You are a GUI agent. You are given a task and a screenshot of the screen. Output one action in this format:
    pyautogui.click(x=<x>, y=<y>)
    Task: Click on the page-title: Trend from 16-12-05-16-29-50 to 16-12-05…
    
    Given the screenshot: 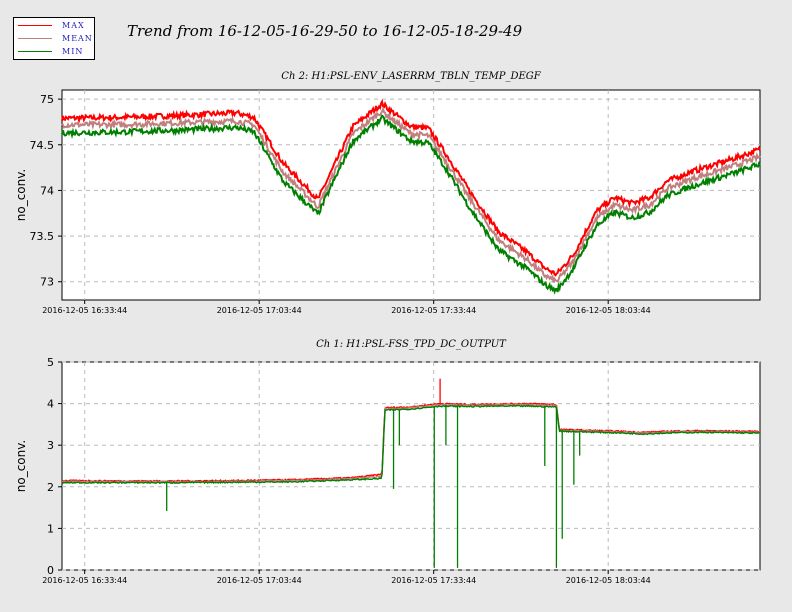 What is the action you would take?
    pyautogui.click(x=325, y=31)
    